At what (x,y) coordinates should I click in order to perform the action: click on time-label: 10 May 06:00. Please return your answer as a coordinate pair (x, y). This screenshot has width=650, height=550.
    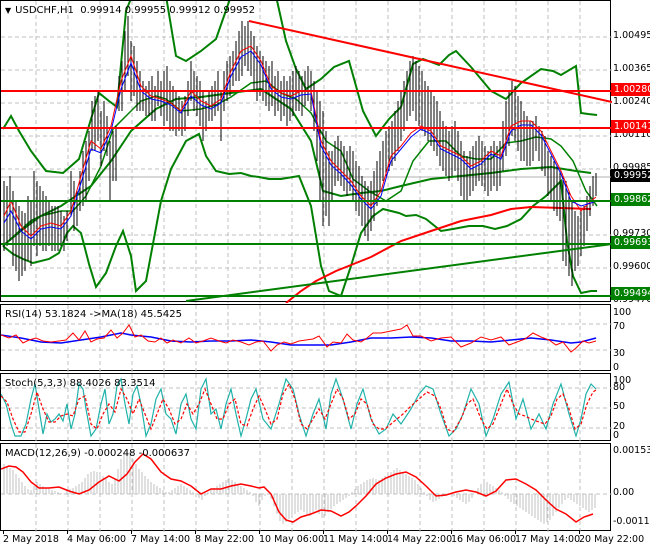
    Looking at the image, I should click on (292, 539).